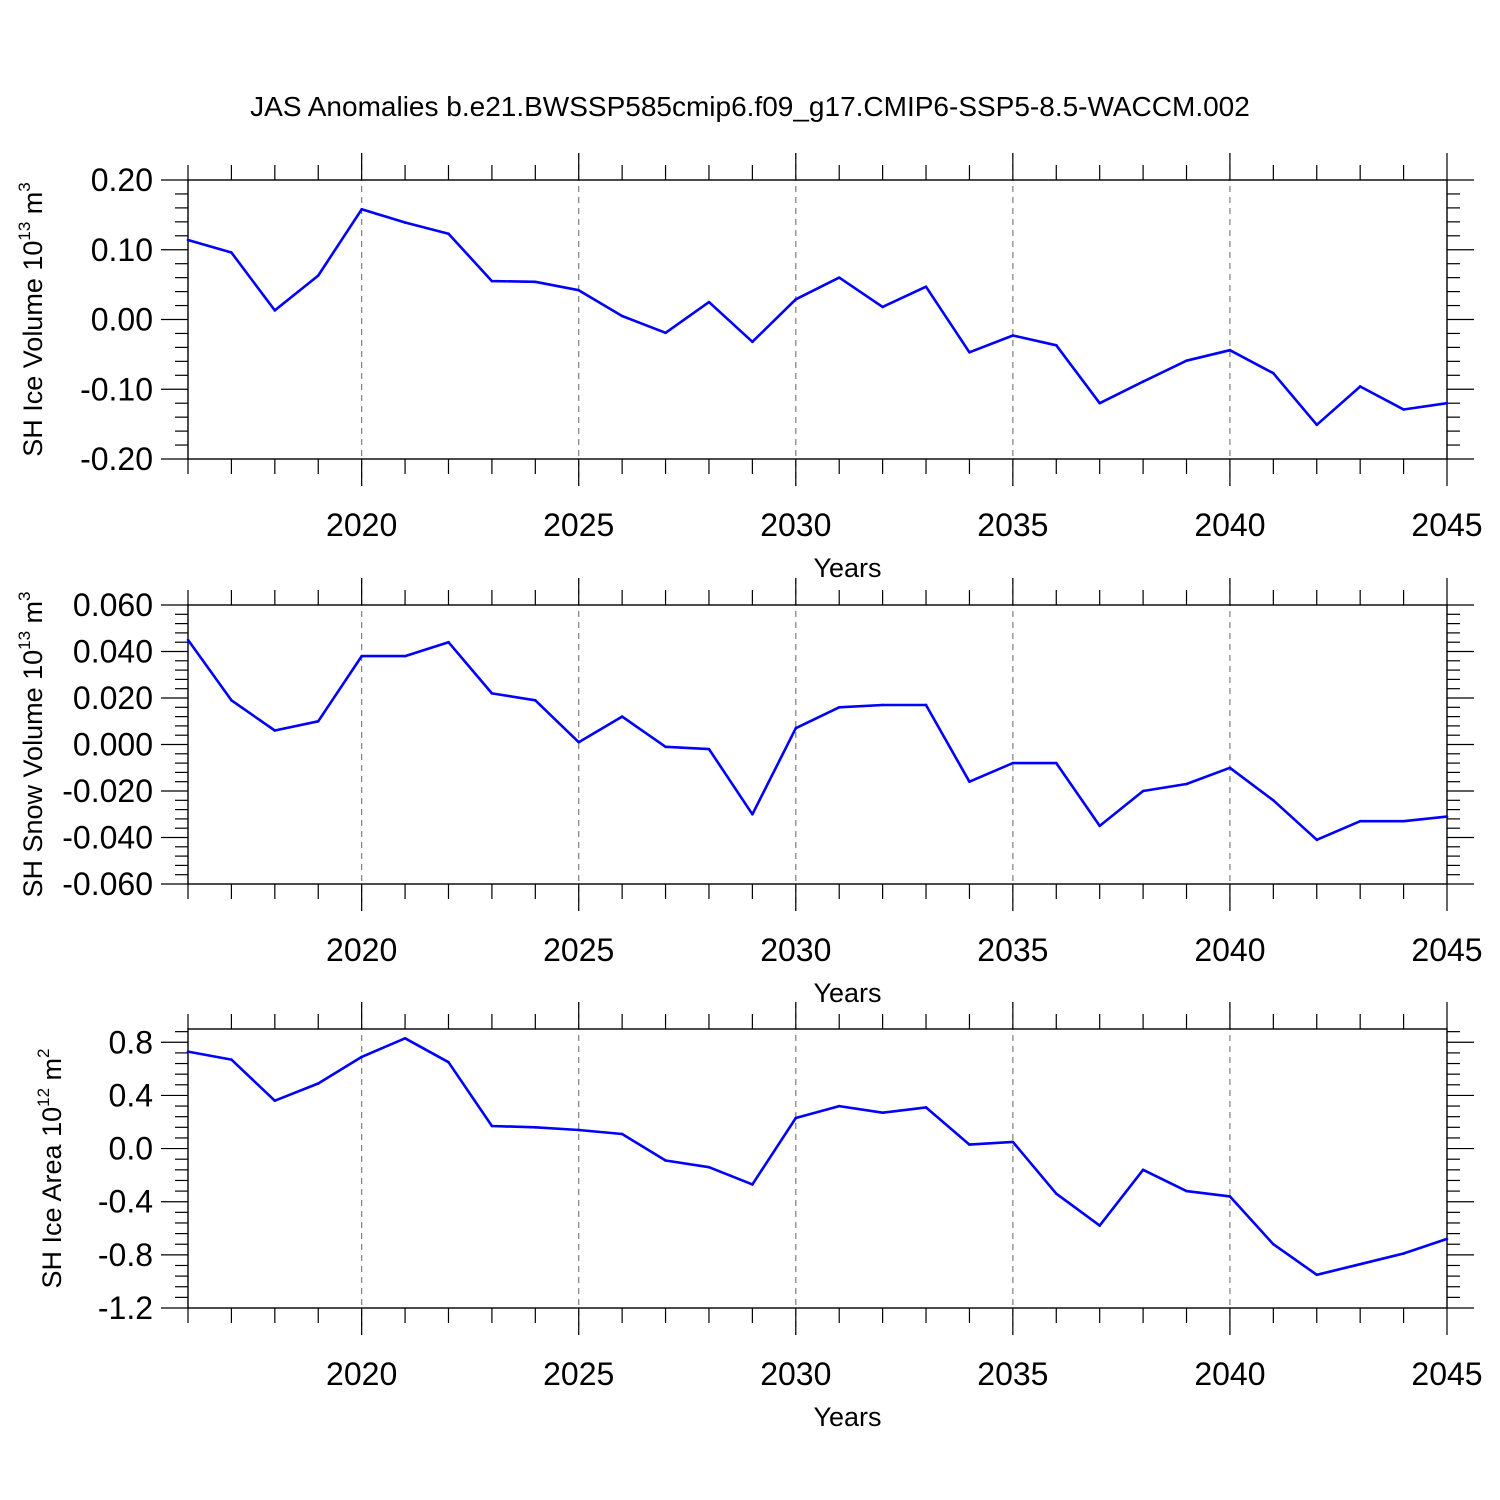 The height and width of the screenshot is (1500, 1500). What do you see at coordinates (122, 180) in the screenshot?
I see `y-tick-label: 0.20` at bounding box center [122, 180].